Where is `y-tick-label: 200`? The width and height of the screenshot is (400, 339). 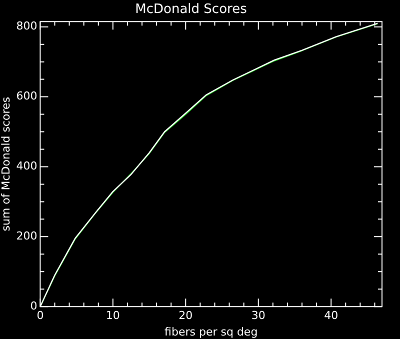 y-tick-label: 200 is located at coordinates (27, 236).